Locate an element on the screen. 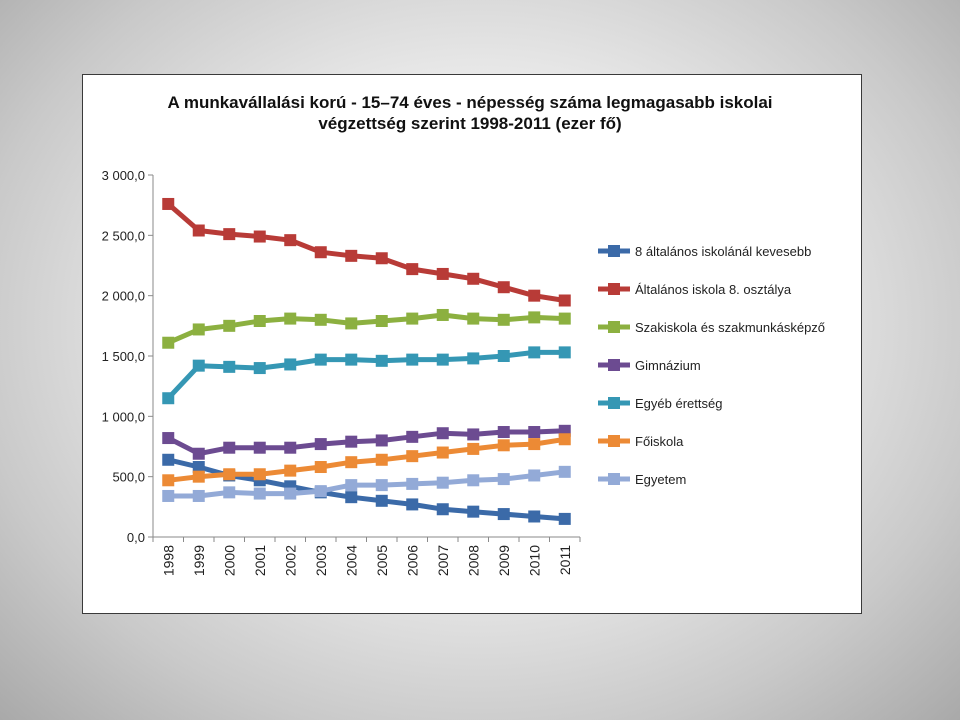 Image resolution: width=960 pixels, height=720 pixels. x-tick-label: 2003 is located at coordinates (321, 560).